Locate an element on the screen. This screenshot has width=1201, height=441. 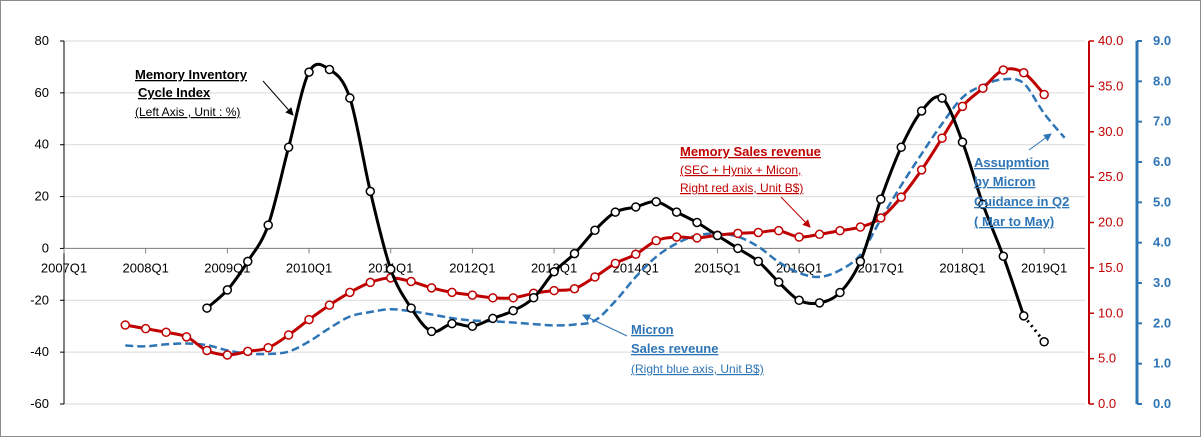
inventory-arrow is located at coordinates (278, 98).